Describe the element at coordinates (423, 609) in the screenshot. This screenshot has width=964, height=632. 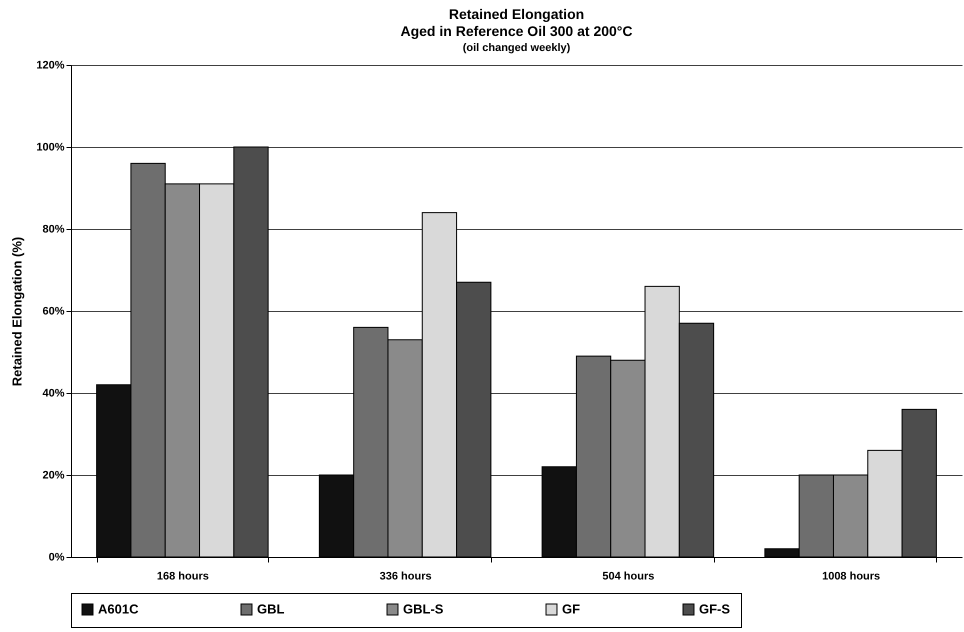
I see `legend-label: GBL-S` at that location.